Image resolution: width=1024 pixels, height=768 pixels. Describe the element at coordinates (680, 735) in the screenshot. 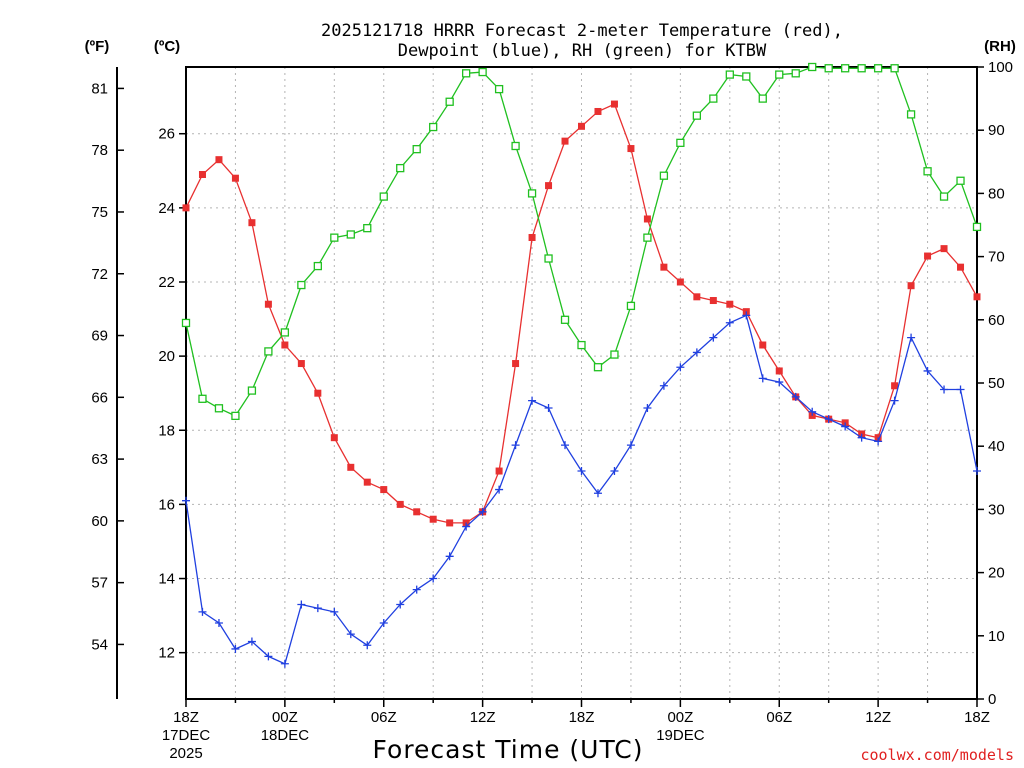

I see `x-tick-label: 19DEC` at that location.